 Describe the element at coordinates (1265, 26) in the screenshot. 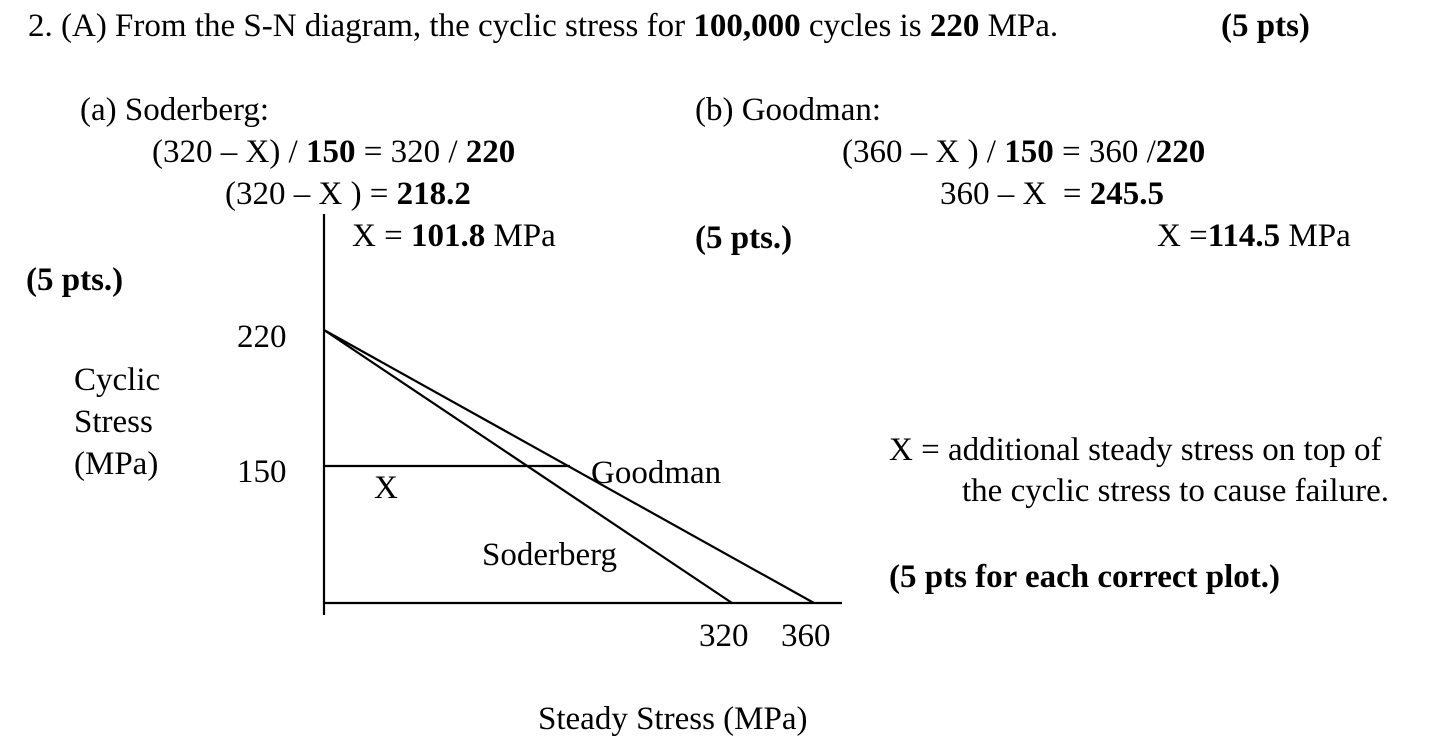

I see `problem-points: (5 pts)` at that location.